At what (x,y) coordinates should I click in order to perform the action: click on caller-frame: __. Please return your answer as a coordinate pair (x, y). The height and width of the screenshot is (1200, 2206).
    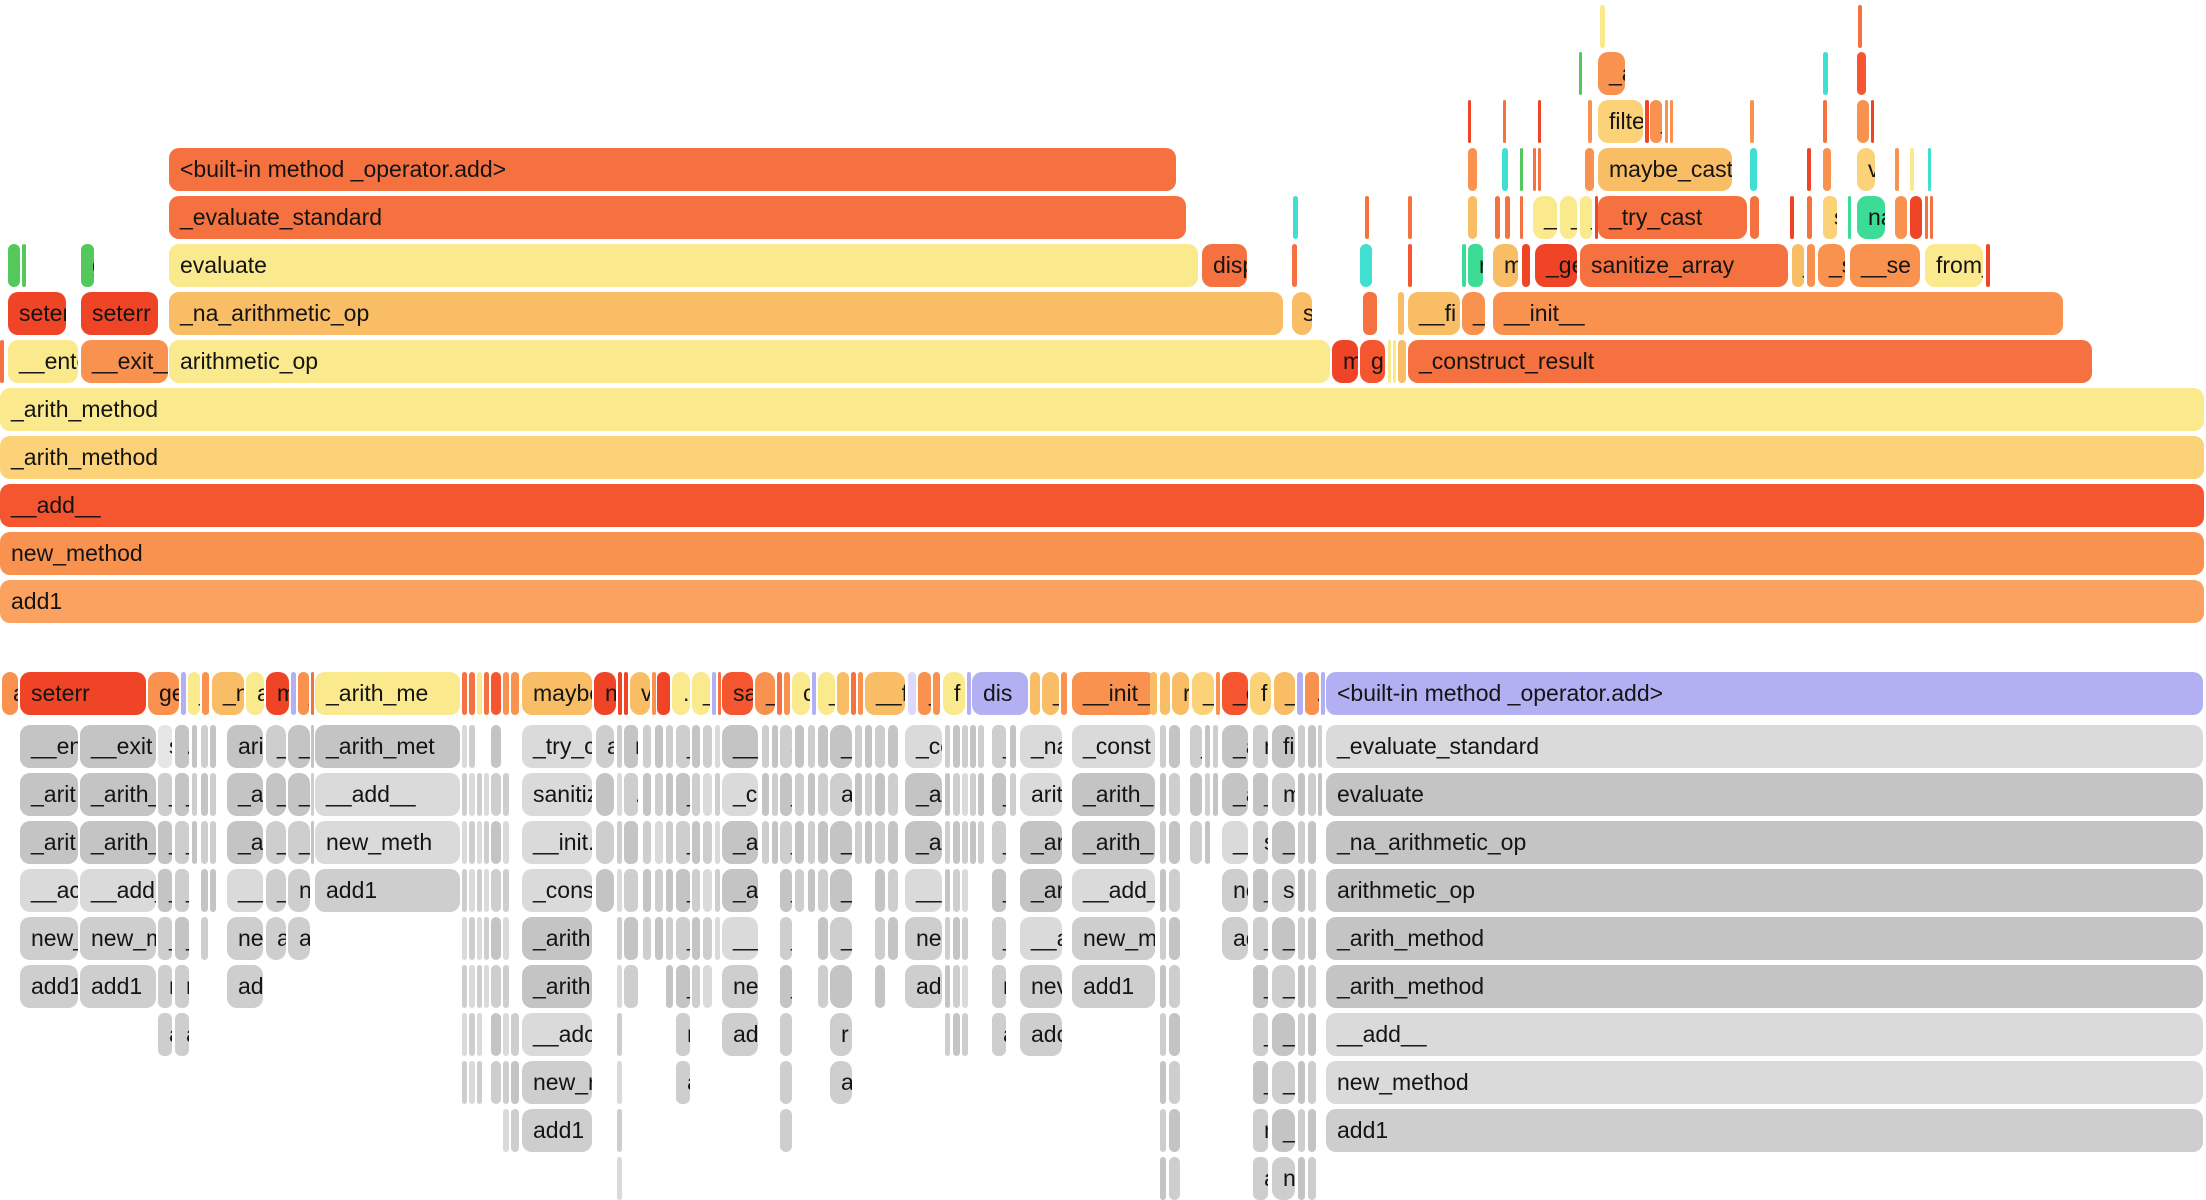
    Looking at the image, I should click on (740, 746).